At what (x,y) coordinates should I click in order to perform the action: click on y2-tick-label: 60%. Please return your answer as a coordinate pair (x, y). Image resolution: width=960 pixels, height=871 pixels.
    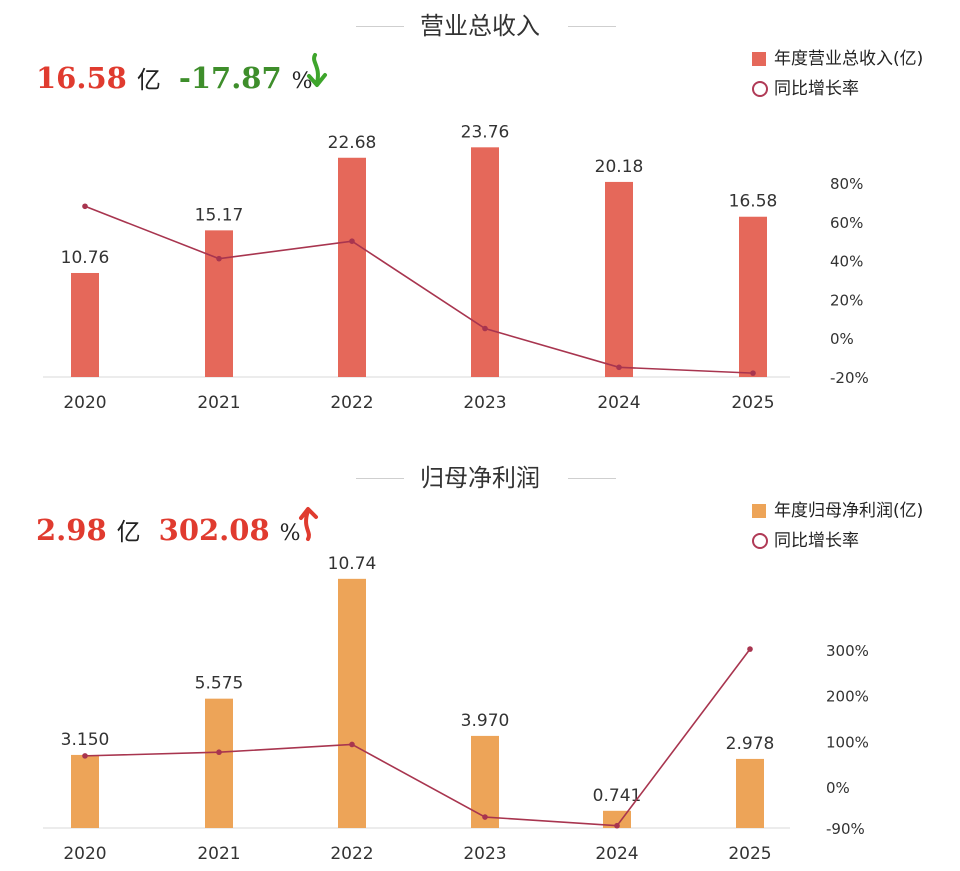
    Looking at the image, I should click on (846, 223).